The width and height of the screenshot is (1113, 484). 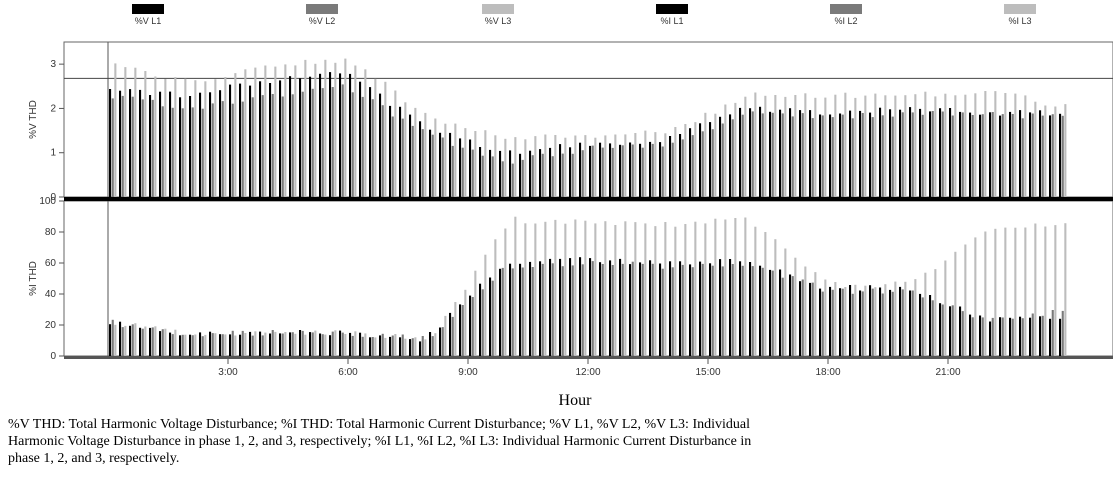 What do you see at coordinates (498, 15) in the screenshot?
I see `legend-item: %V L3` at bounding box center [498, 15].